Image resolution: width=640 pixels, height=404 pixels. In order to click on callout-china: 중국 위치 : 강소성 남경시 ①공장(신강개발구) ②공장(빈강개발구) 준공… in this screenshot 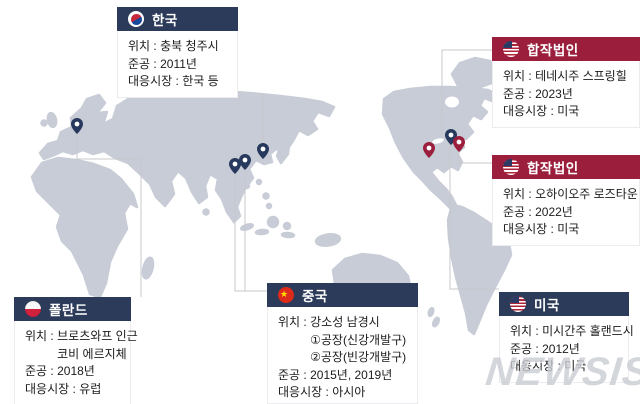, I will do `click(342, 343)`.